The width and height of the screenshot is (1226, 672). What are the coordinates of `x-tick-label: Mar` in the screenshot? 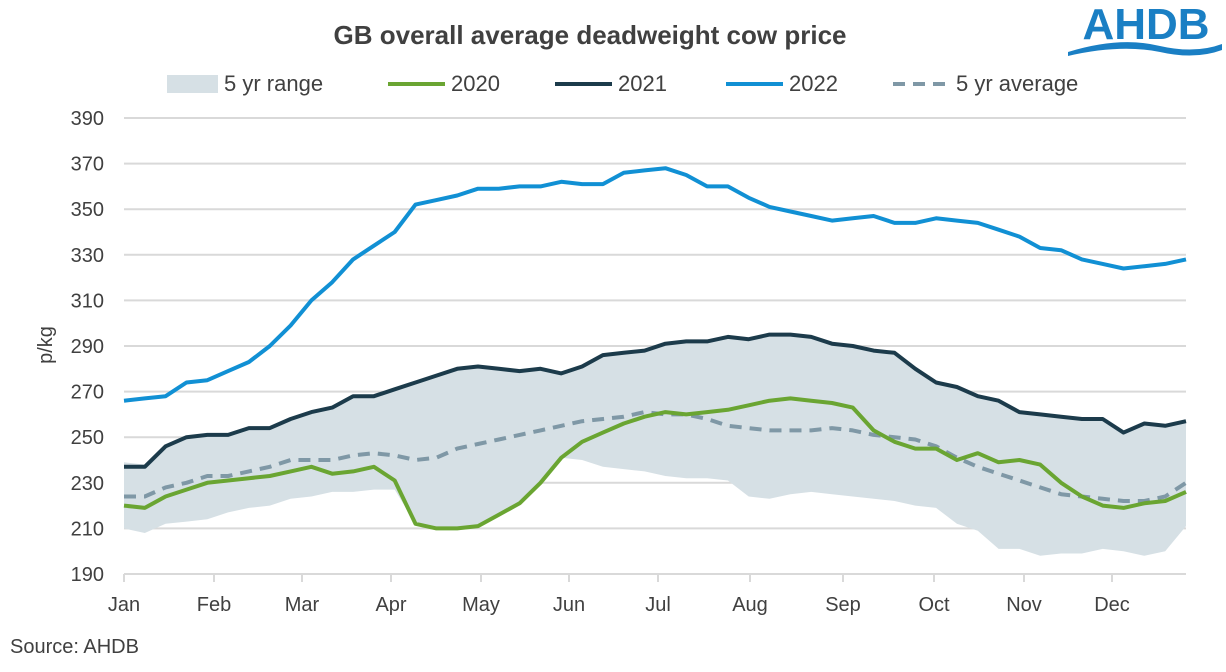 It's located at (302, 605).